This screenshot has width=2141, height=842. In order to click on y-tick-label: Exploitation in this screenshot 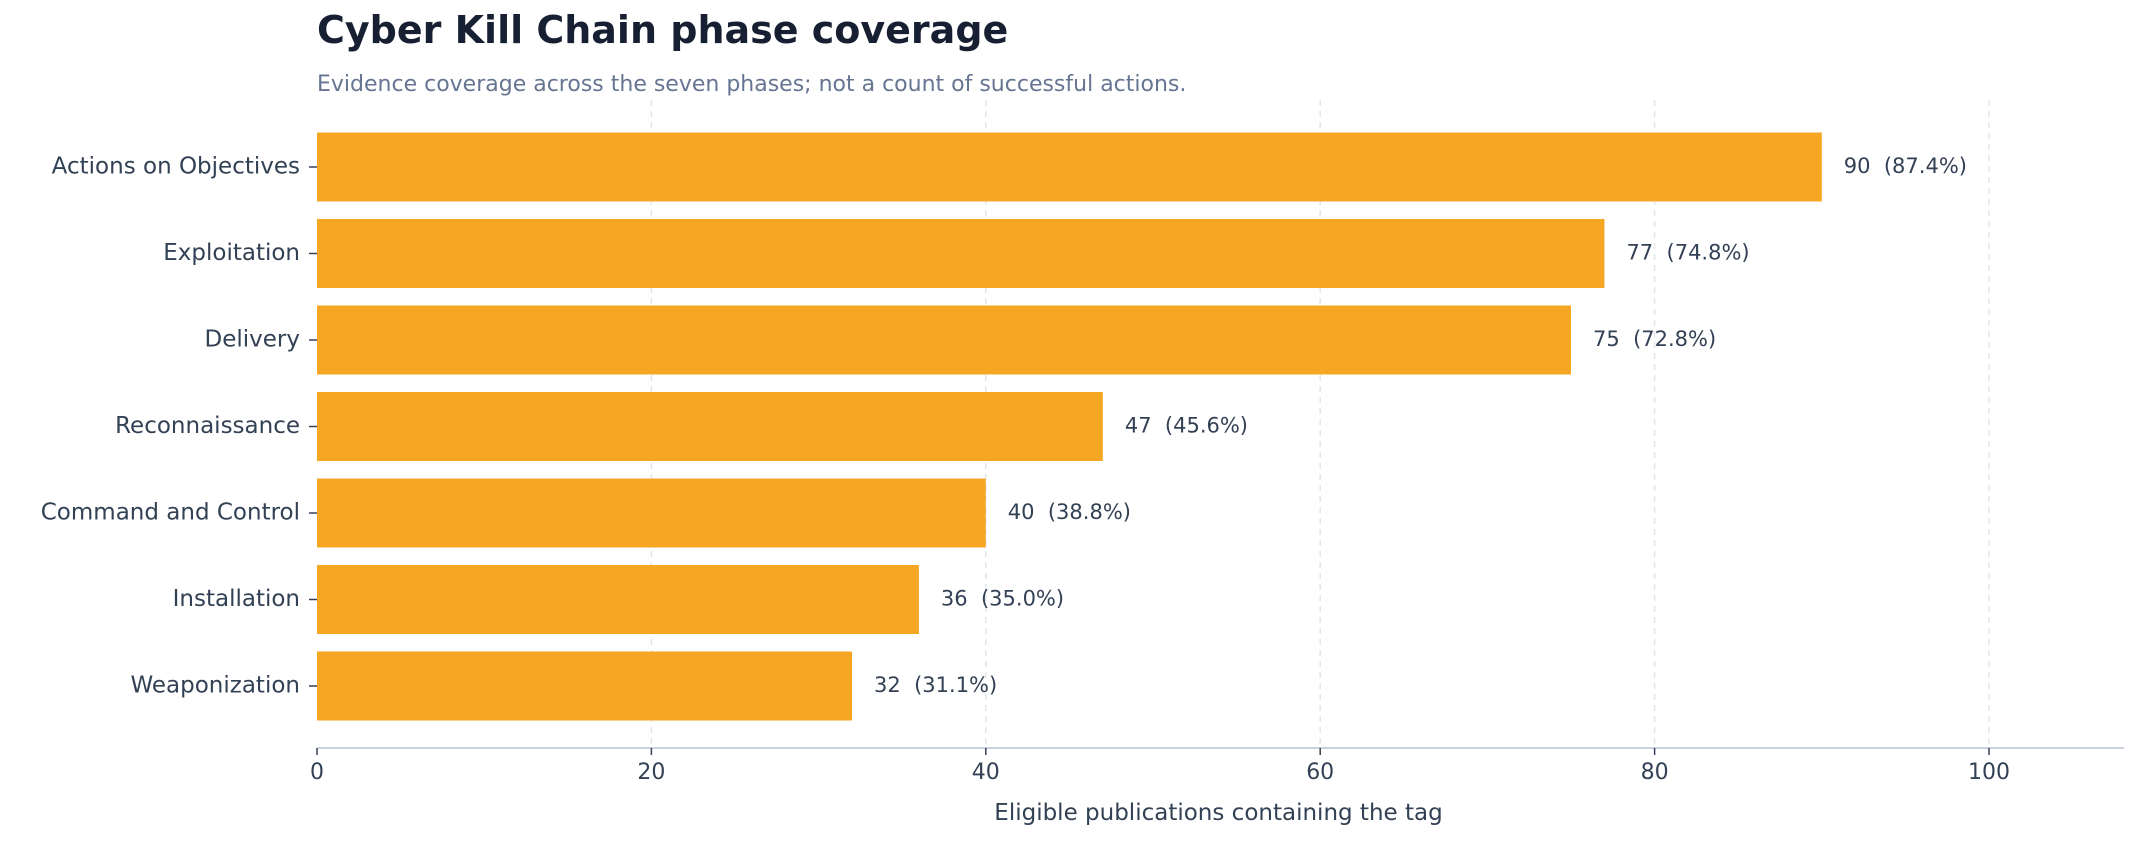, I will do `click(231, 253)`.